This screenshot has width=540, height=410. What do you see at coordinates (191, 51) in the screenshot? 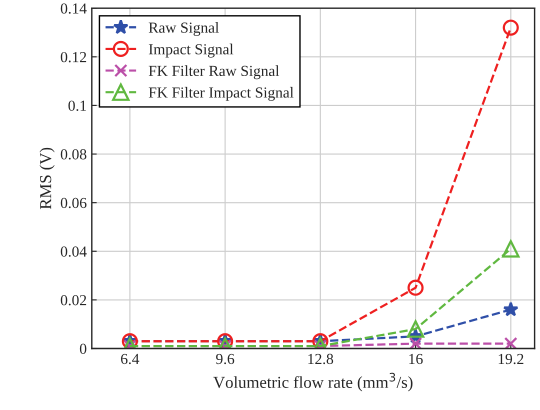
I see `legend-label: Impact Signal` at bounding box center [191, 51].